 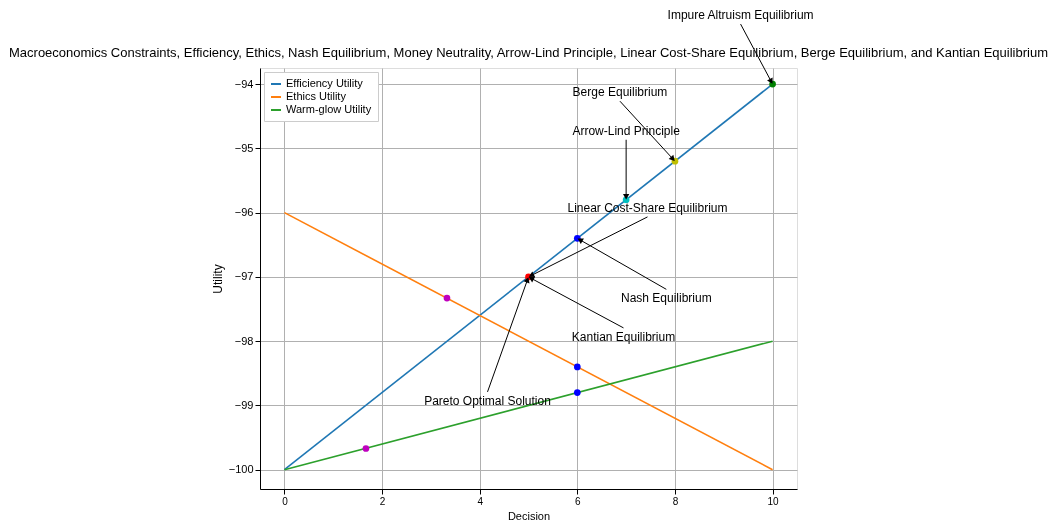 What do you see at coordinates (244, 404) in the screenshot?
I see `y-tick-label: −99` at bounding box center [244, 404].